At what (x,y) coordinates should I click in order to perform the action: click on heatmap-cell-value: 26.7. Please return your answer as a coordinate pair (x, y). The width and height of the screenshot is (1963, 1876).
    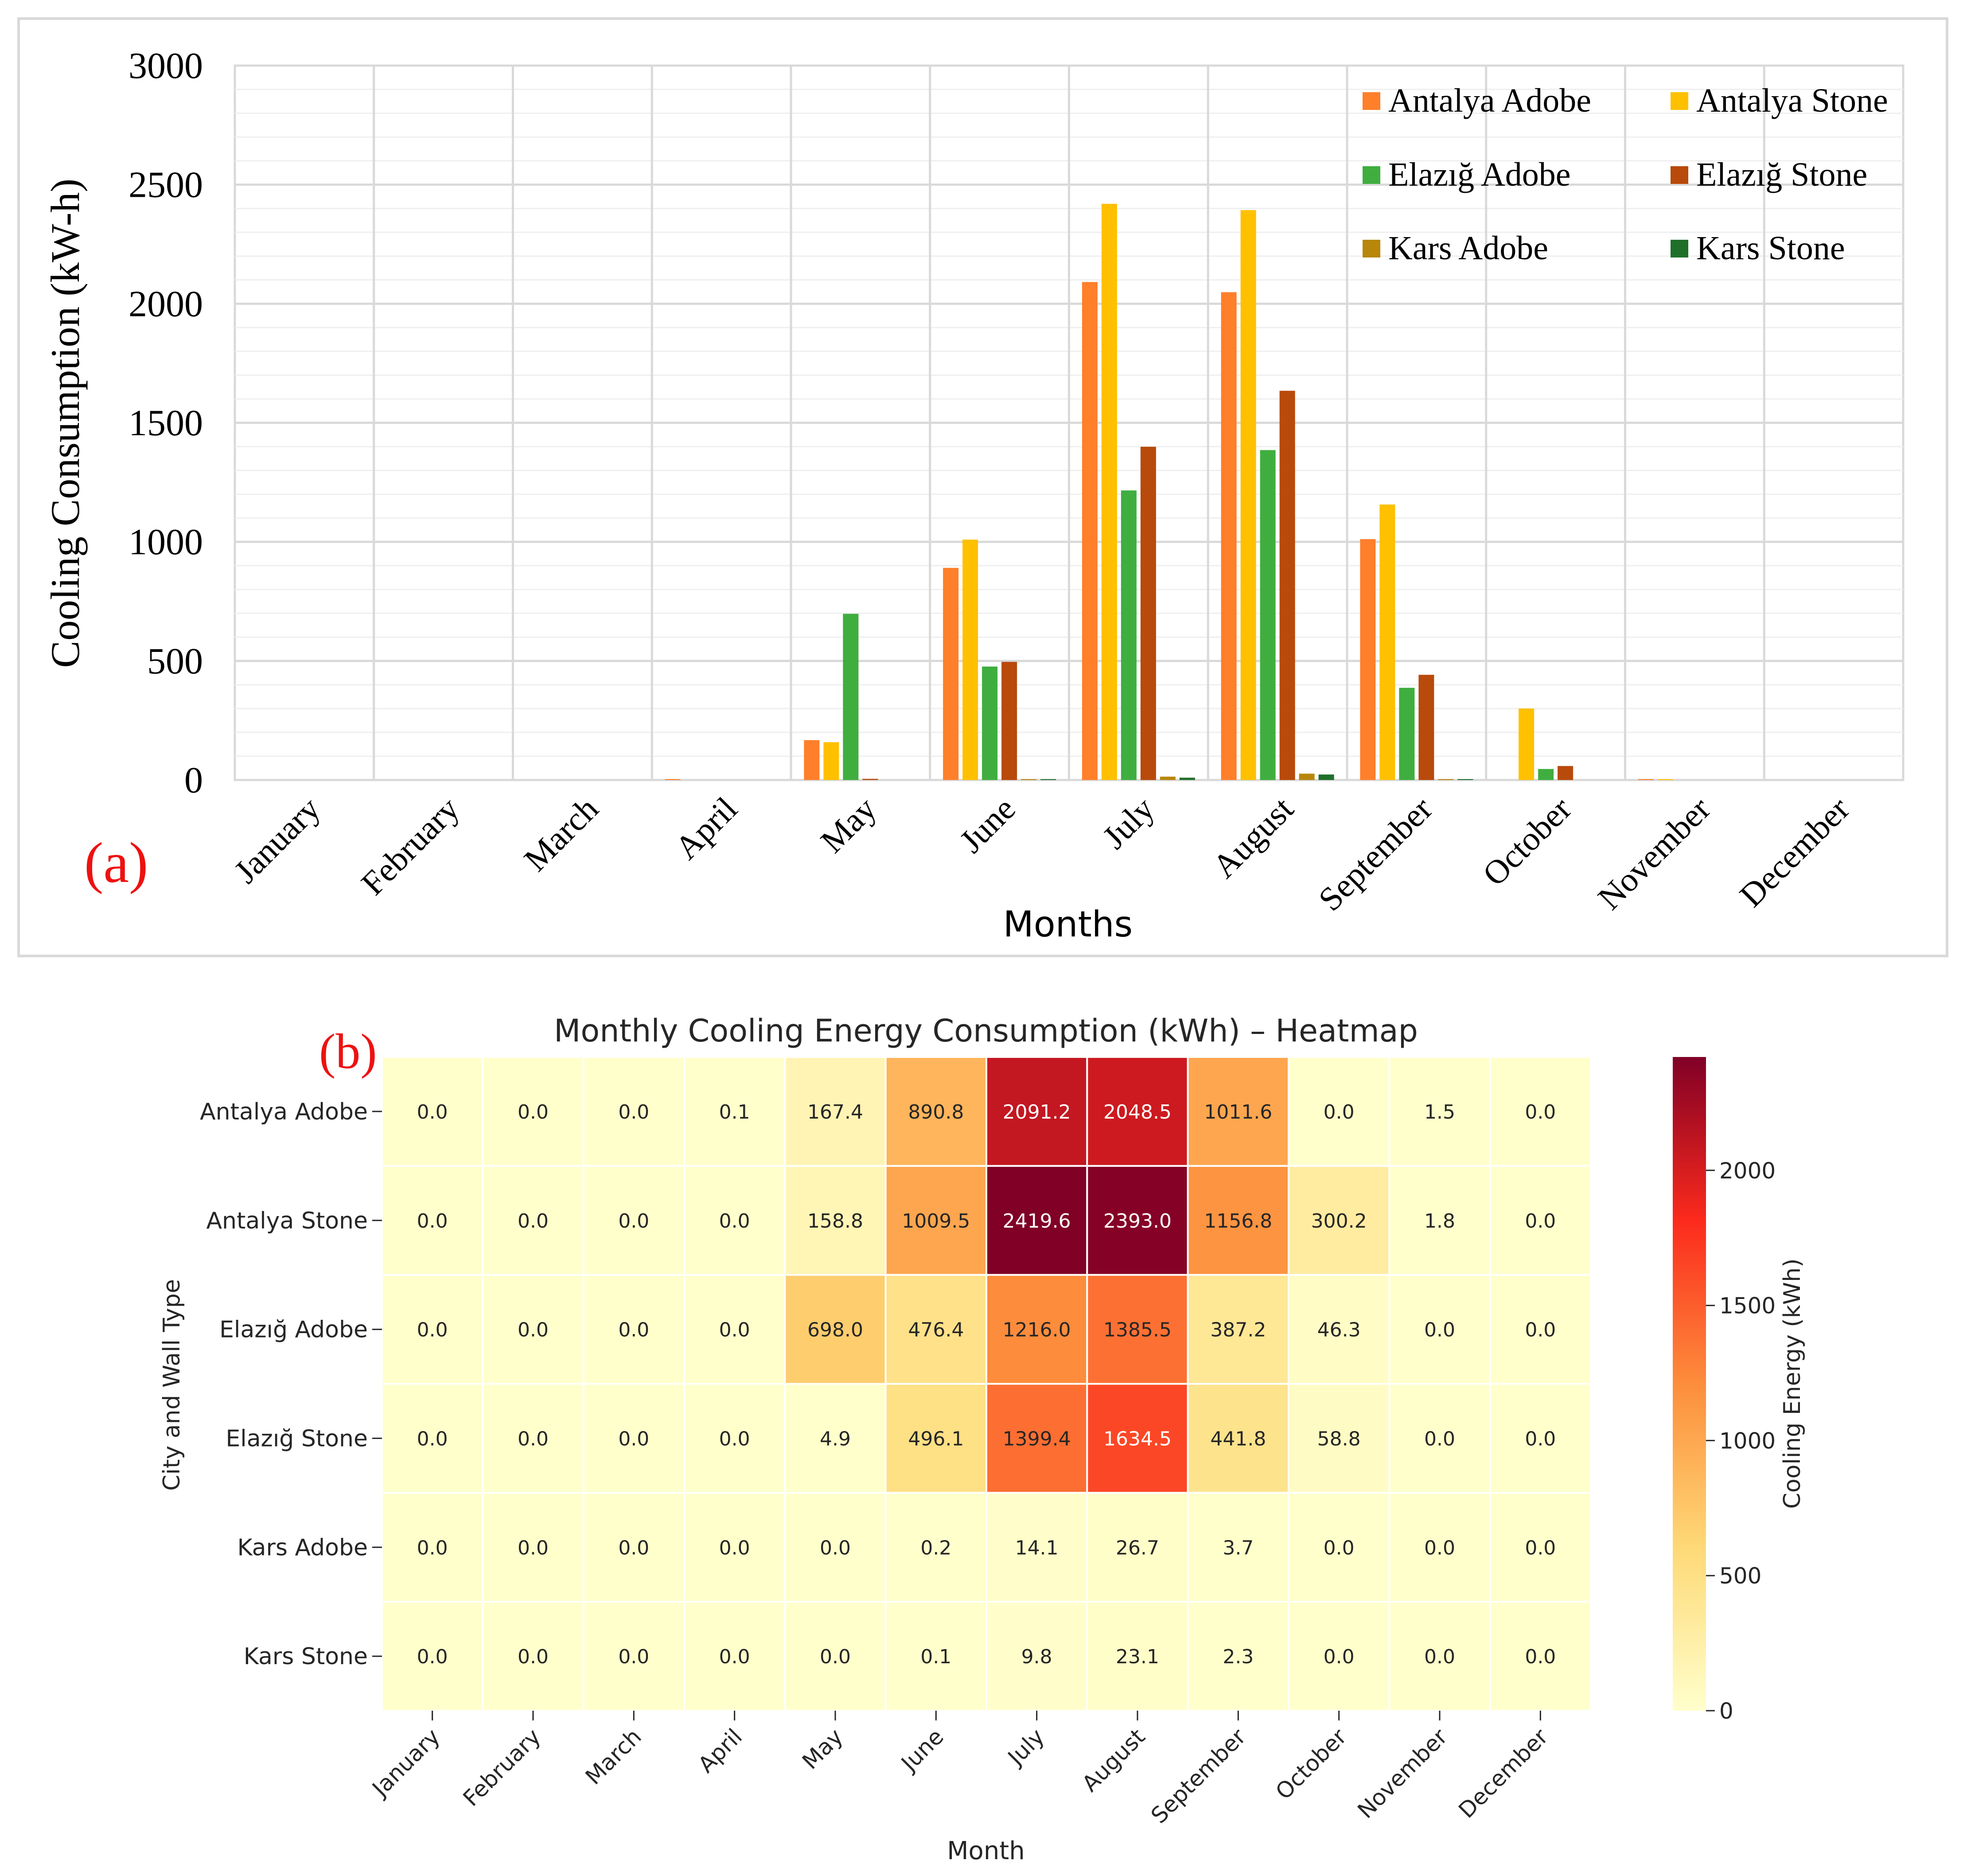
    Looking at the image, I should click on (1137, 1548).